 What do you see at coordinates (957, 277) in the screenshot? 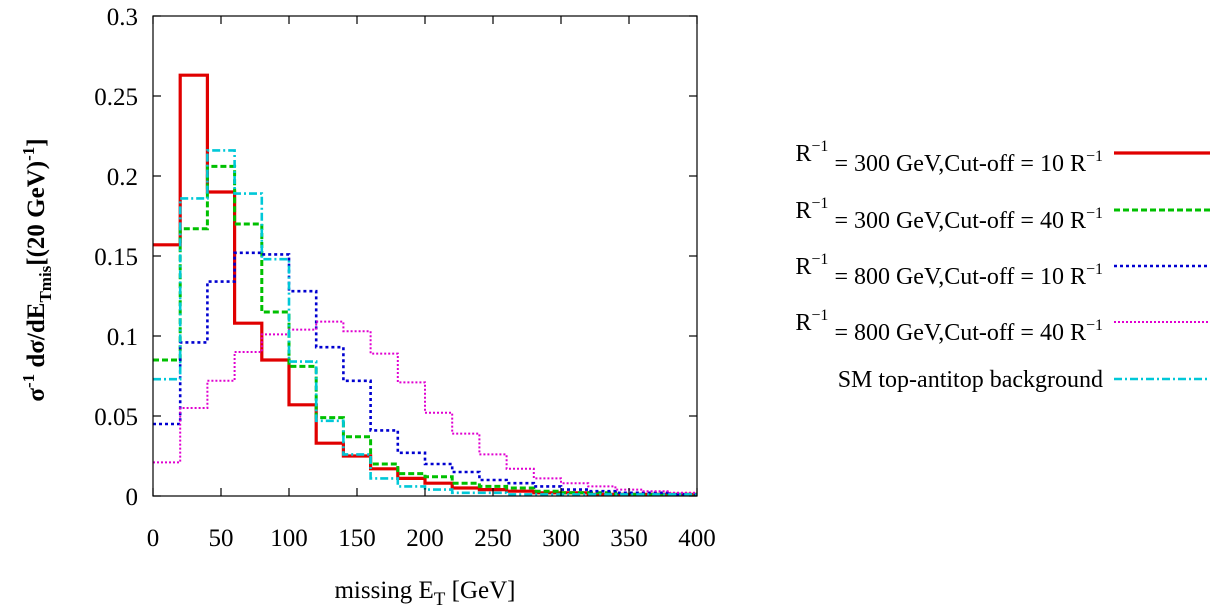
I see `legend-label-mid: = 800 GeV,Cut-off = 10 R` at bounding box center [957, 277].